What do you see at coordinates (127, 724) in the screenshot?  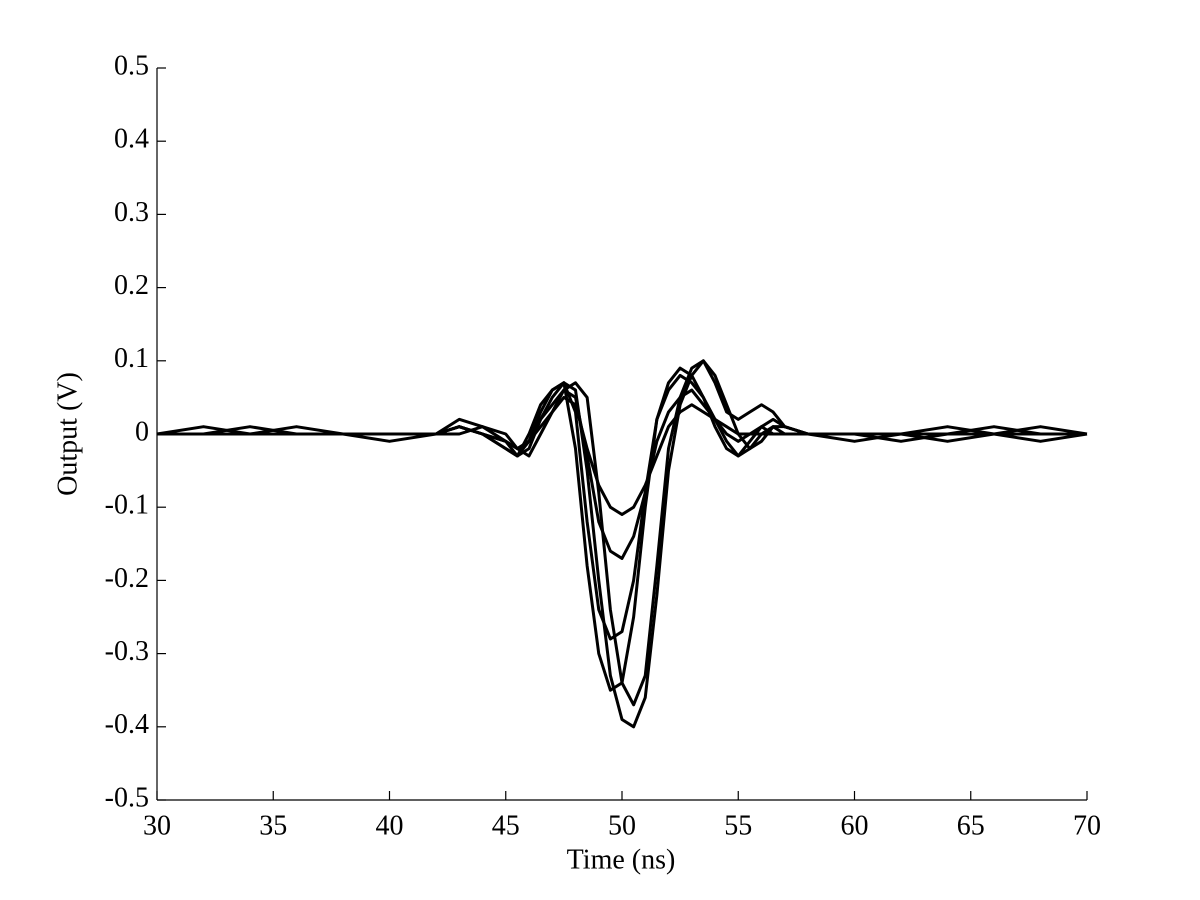 I see `y-tick-label: -0.4` at bounding box center [127, 724].